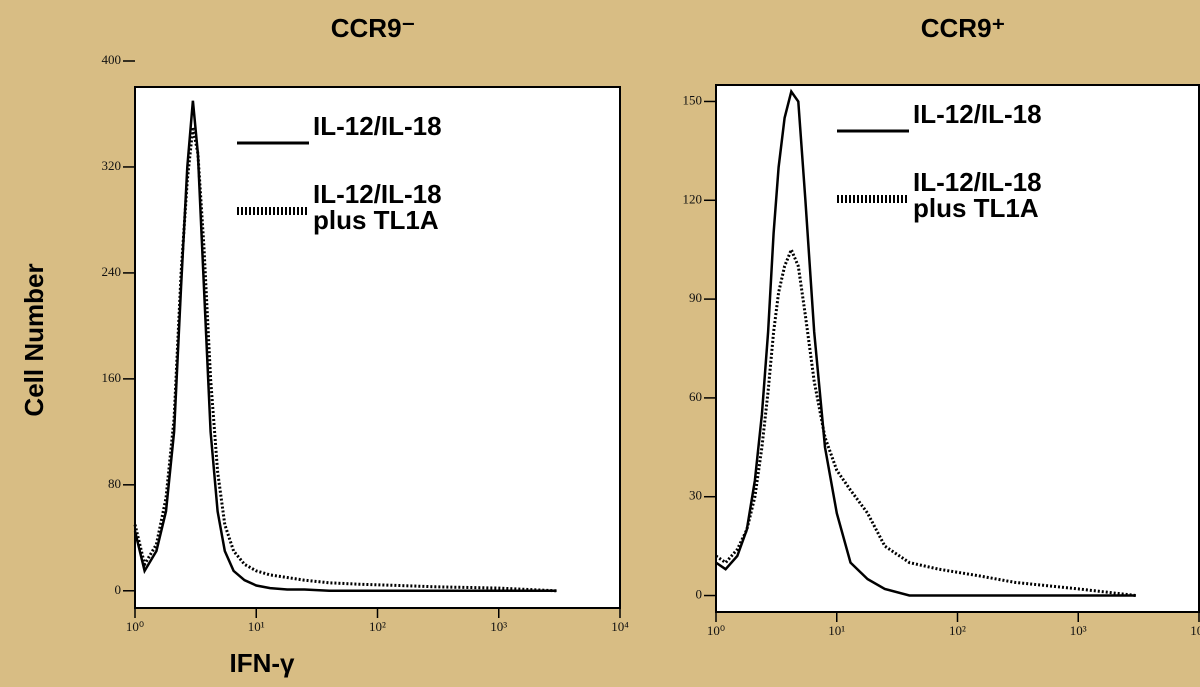 This screenshot has width=1200, height=687. Describe the element at coordinates (693, 198) in the screenshot. I see `y-tick-label: 120` at that location.